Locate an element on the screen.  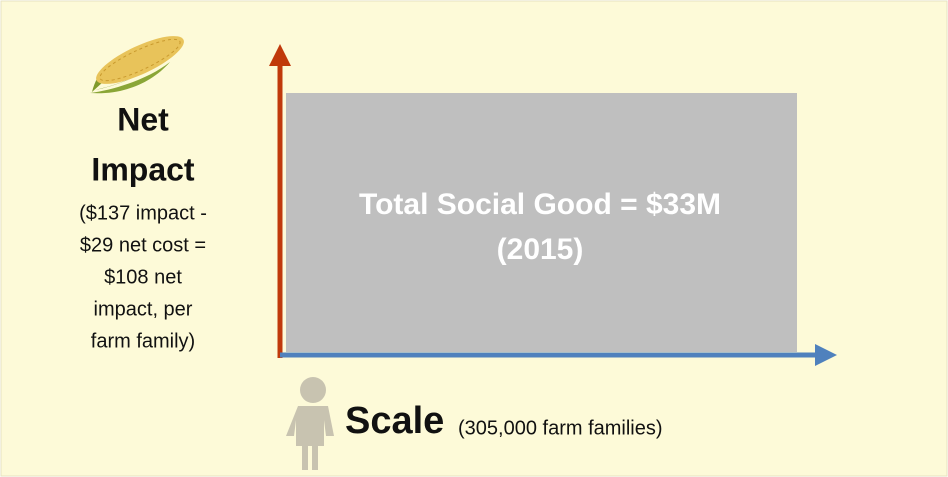
x-axis-arrow is located at coordinates (558, 355).